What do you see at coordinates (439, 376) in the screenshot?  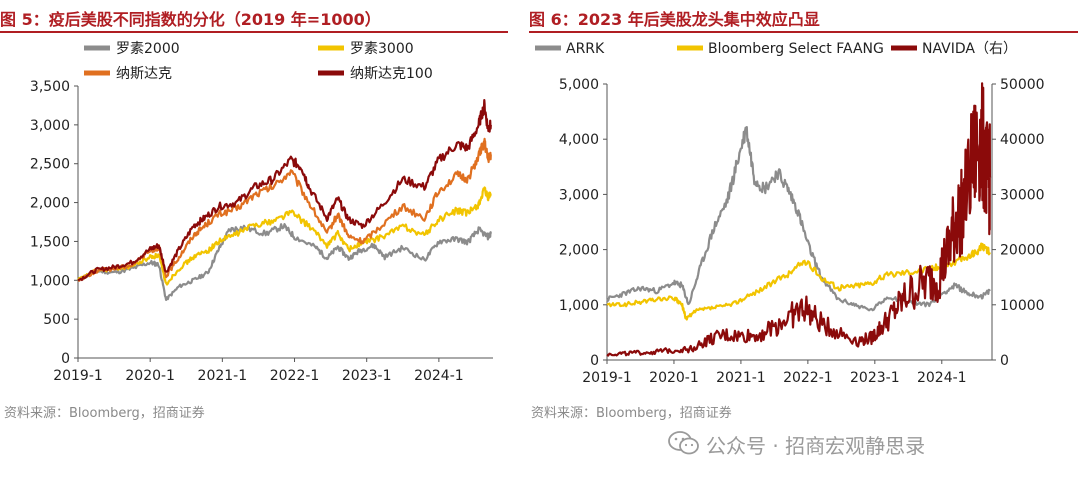 I see `left-x-tick-label: 2024-1` at bounding box center [439, 376].